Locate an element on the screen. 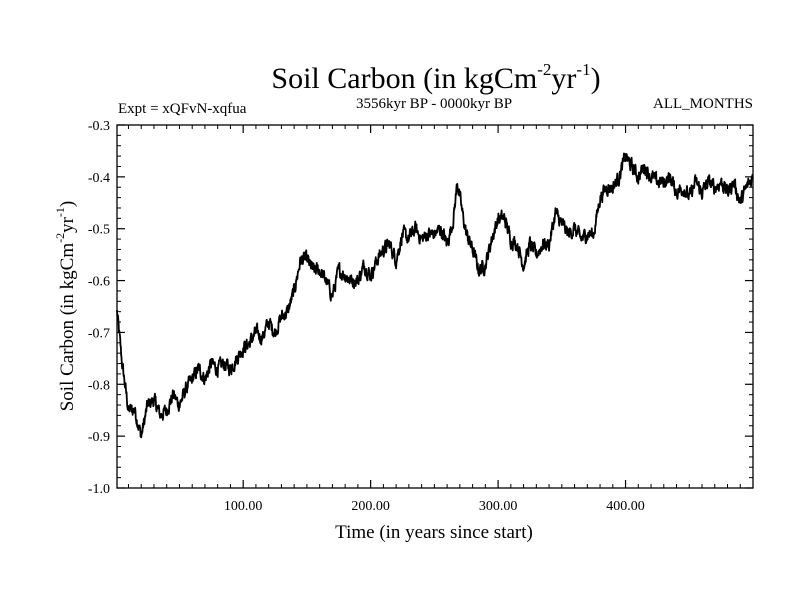 This screenshot has width=800, height=605. x-axis-title: Time (in years since start) is located at coordinates (434, 532).